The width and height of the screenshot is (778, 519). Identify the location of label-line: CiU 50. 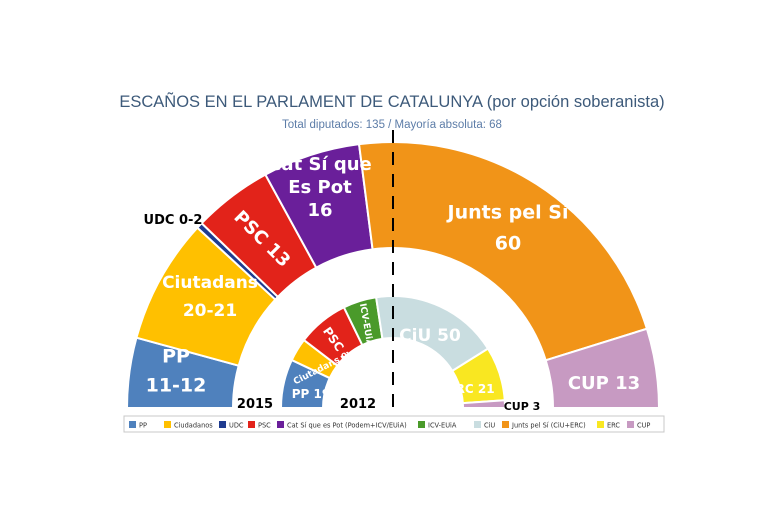
(430, 336).